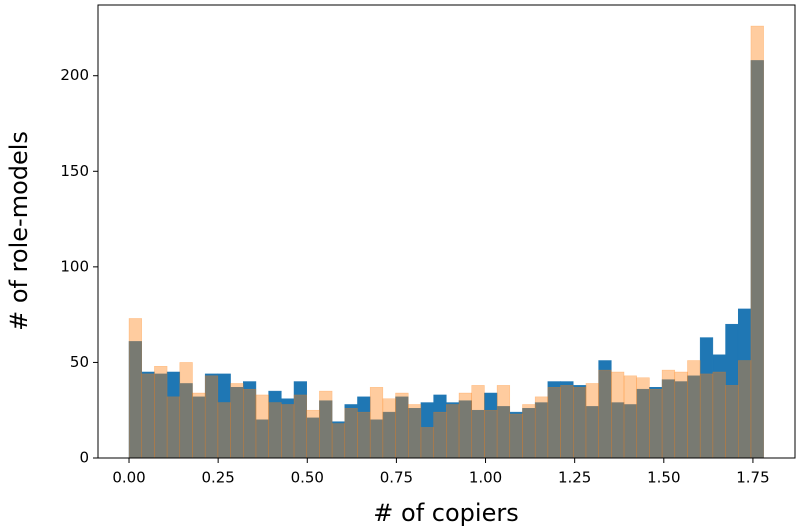 This screenshot has width=797, height=529. Describe the element at coordinates (74, 75) in the screenshot. I see `y-tick-label: 200` at that location.